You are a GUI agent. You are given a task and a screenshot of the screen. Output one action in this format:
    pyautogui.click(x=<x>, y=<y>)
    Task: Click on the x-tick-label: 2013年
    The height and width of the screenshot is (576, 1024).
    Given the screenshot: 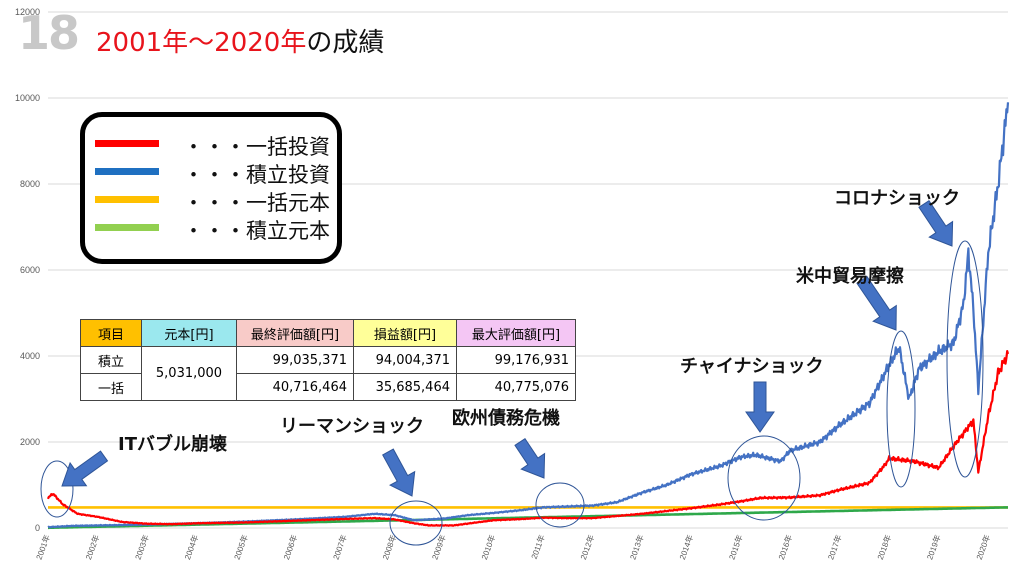 What is the action you would take?
    pyautogui.click(x=636, y=547)
    